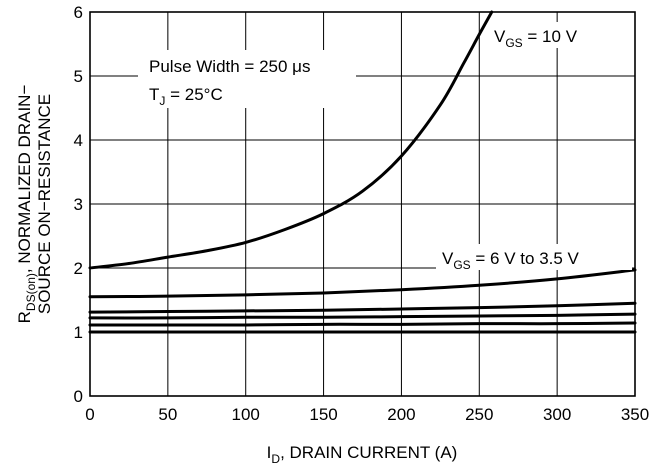 The width and height of the screenshot is (651, 468). Describe the element at coordinates (367, 414) in the screenshot. I see `x-tick-labels: 0 50 100 150 200 250 300 350` at that location.